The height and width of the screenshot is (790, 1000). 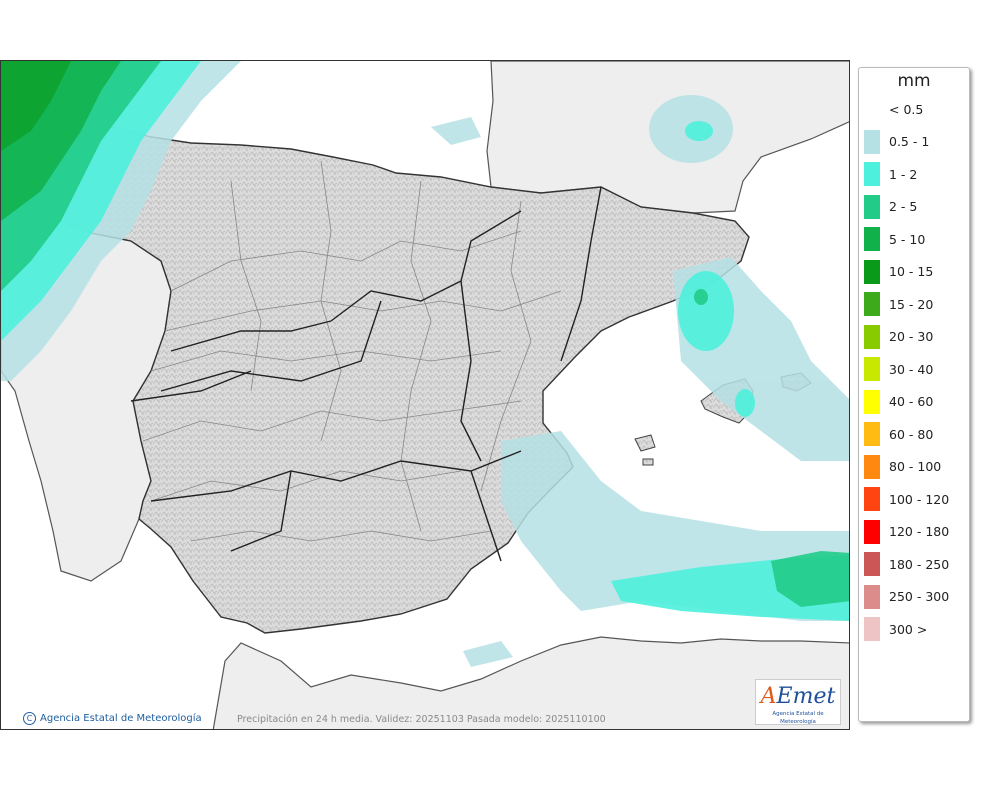 I want to click on legend-item: 40 - 60, so click(x=899, y=401).